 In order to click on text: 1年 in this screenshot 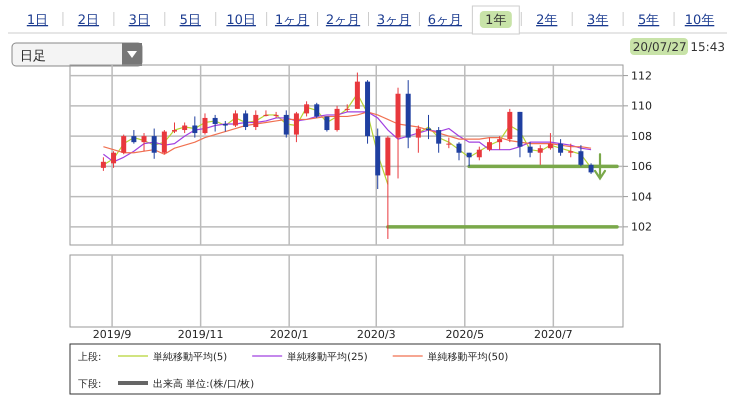, I will do `click(495, 20)`.